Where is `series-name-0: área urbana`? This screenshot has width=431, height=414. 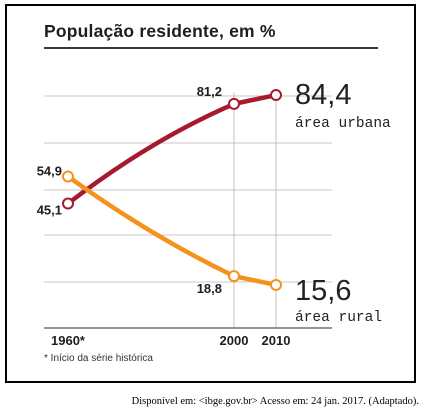
series-name-0: área urbana is located at coordinates (343, 124).